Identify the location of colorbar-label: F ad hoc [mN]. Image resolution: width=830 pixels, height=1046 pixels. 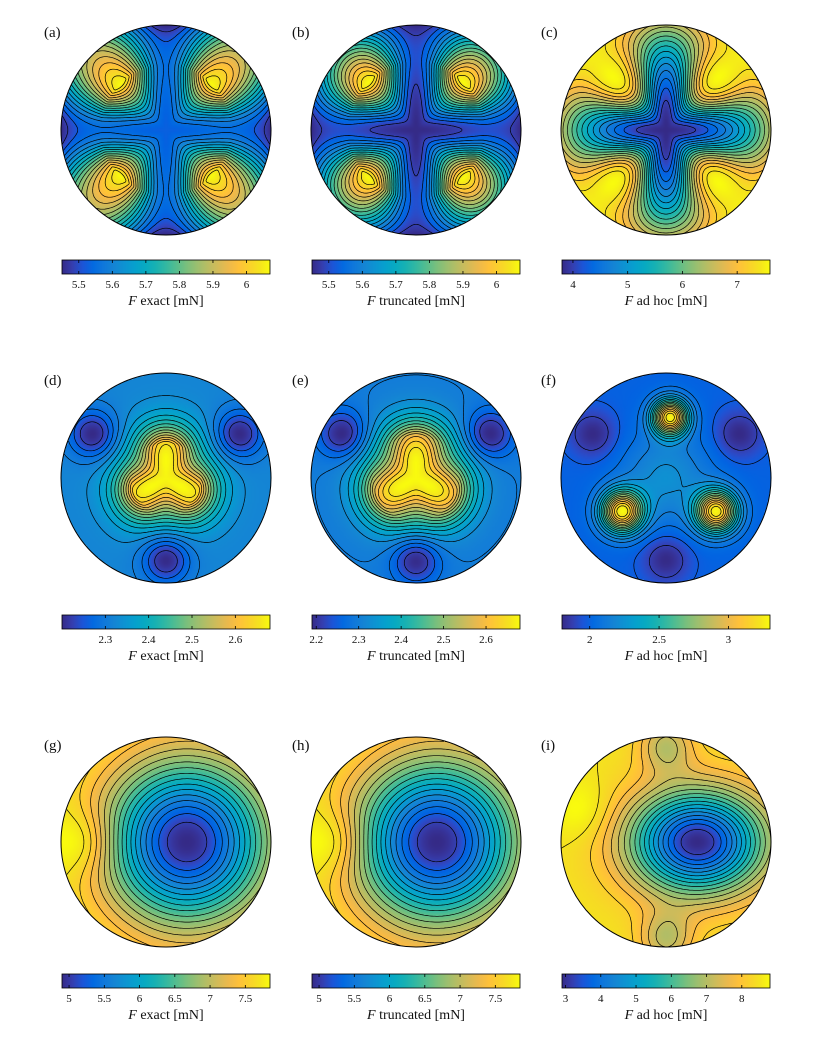
(666, 301).